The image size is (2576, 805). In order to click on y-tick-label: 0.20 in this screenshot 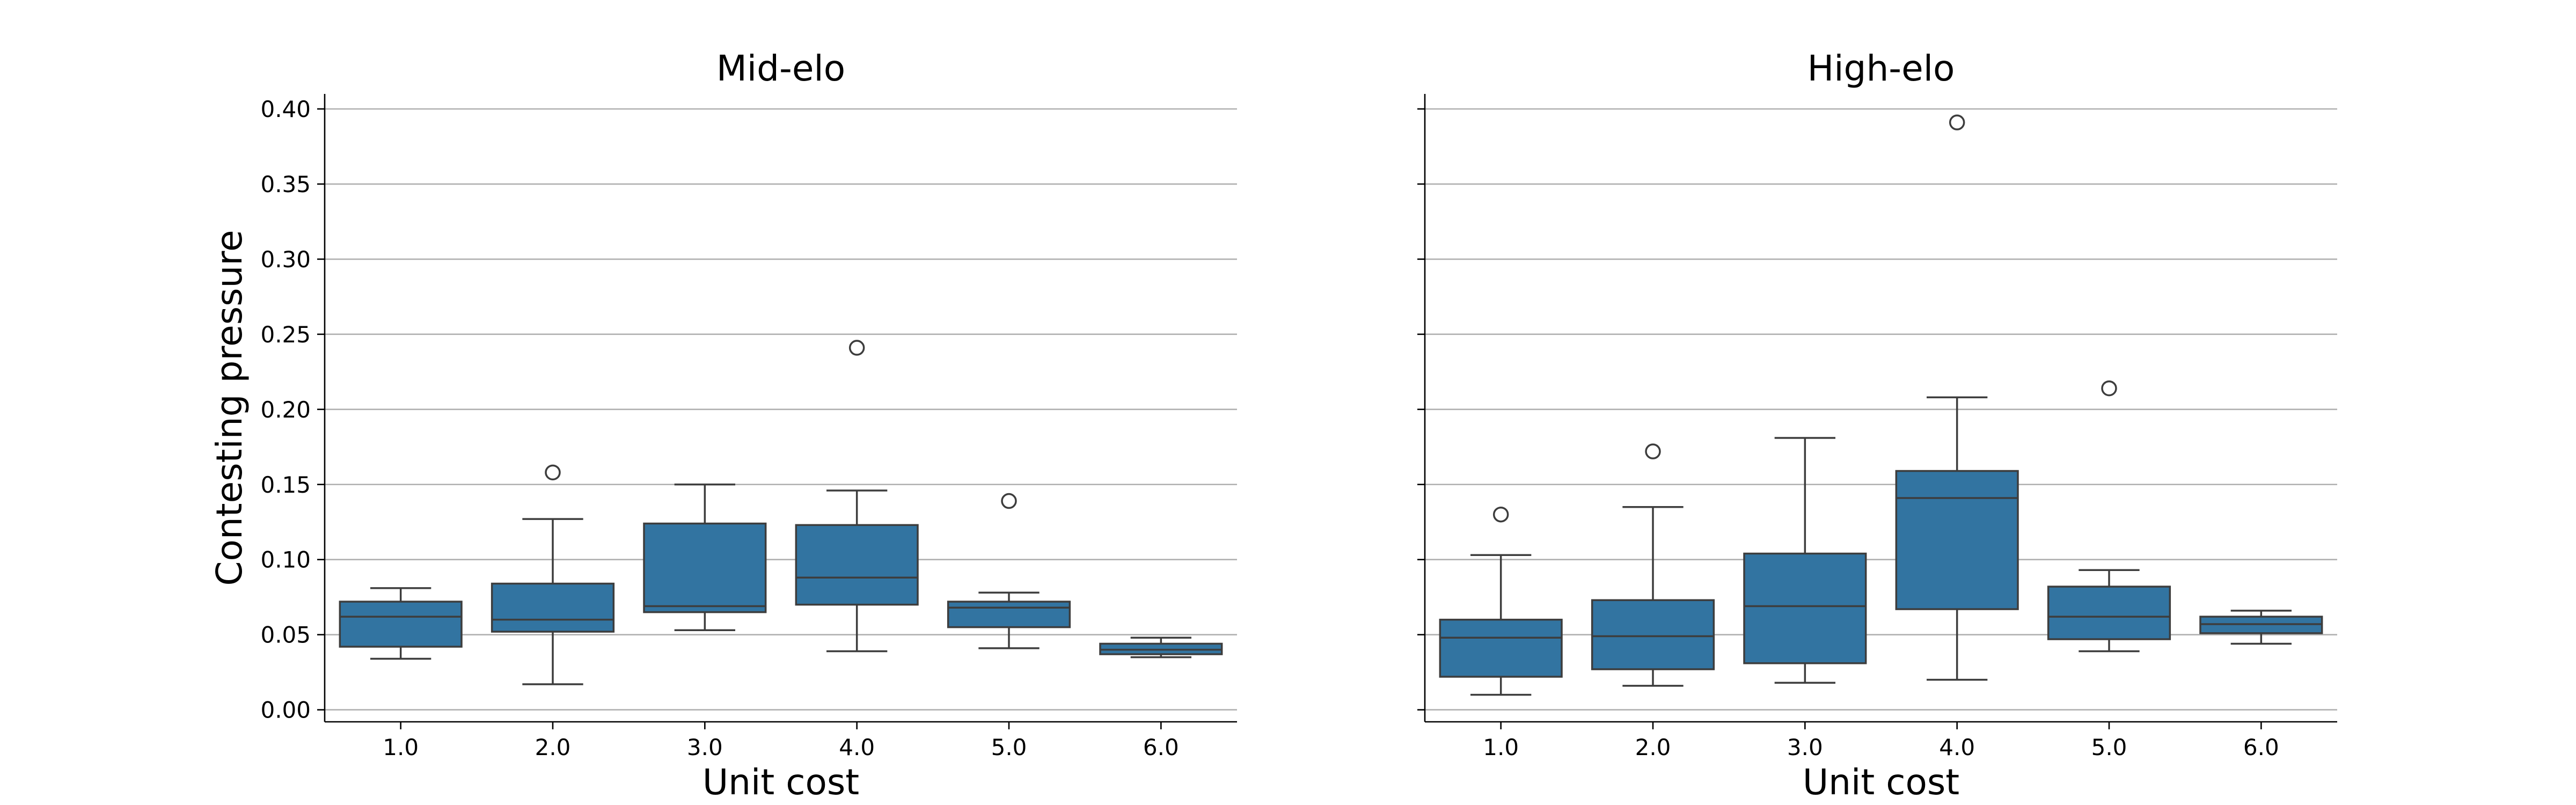, I will do `click(285, 410)`.